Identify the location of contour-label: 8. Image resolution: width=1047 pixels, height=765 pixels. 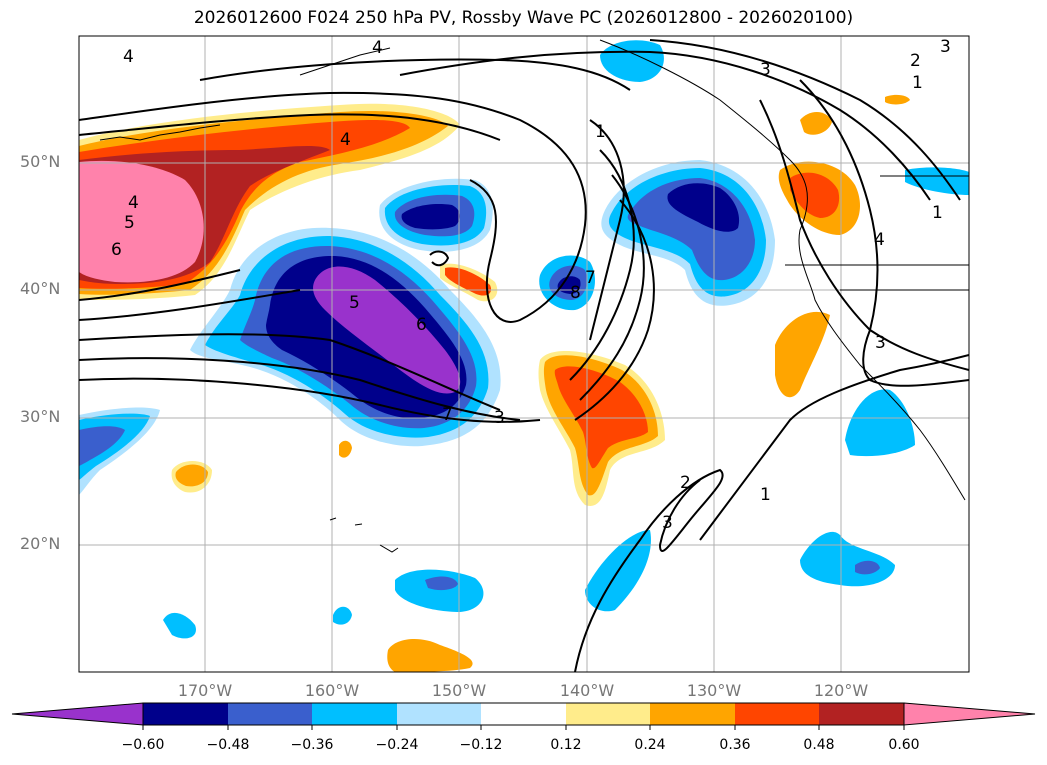
(575, 293).